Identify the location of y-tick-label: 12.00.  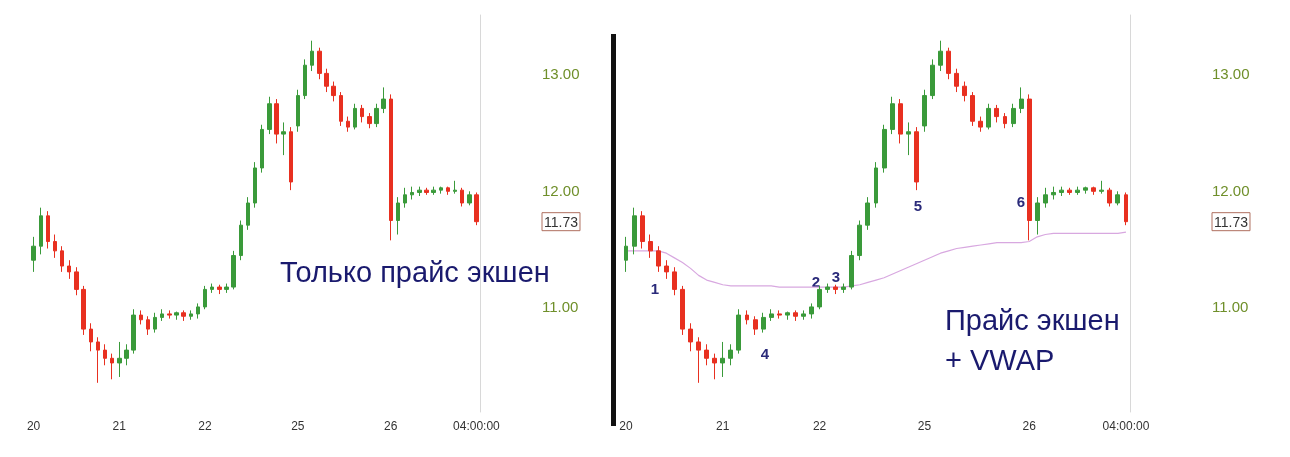
(561, 190).